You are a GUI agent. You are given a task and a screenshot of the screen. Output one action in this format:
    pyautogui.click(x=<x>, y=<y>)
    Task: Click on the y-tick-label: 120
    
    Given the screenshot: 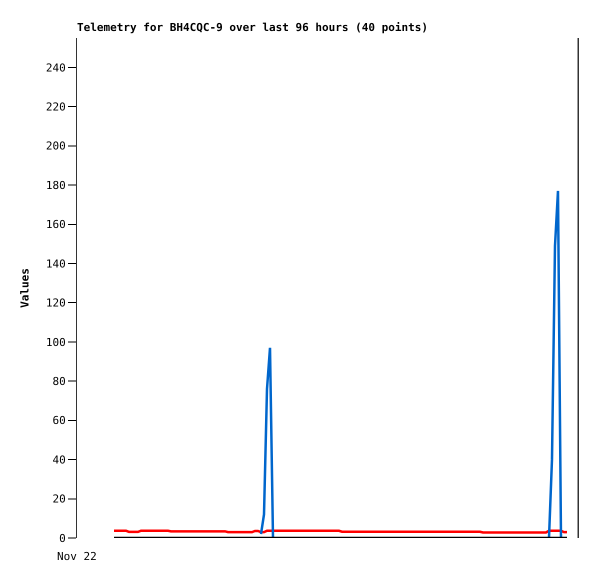 What is the action you would take?
    pyautogui.click(x=56, y=303)
    